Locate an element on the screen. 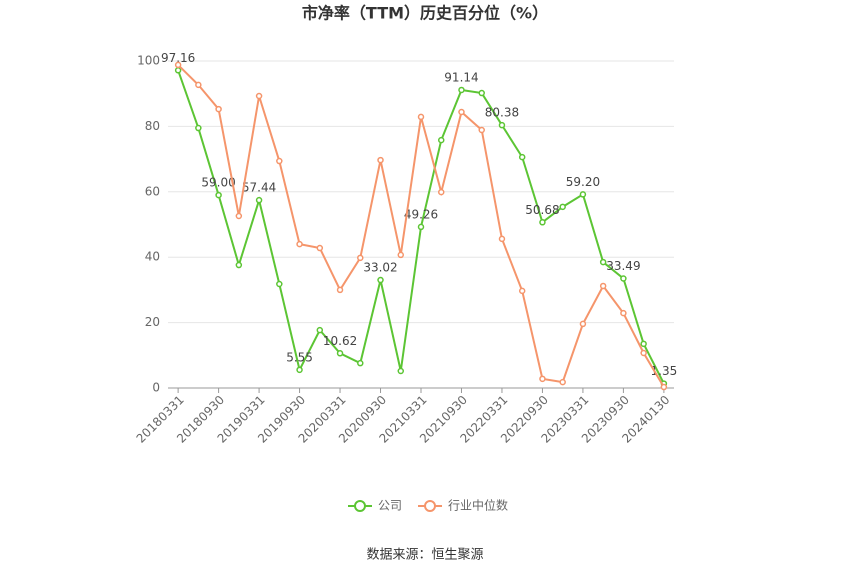  y-tick-label: 80 is located at coordinates (152, 126).